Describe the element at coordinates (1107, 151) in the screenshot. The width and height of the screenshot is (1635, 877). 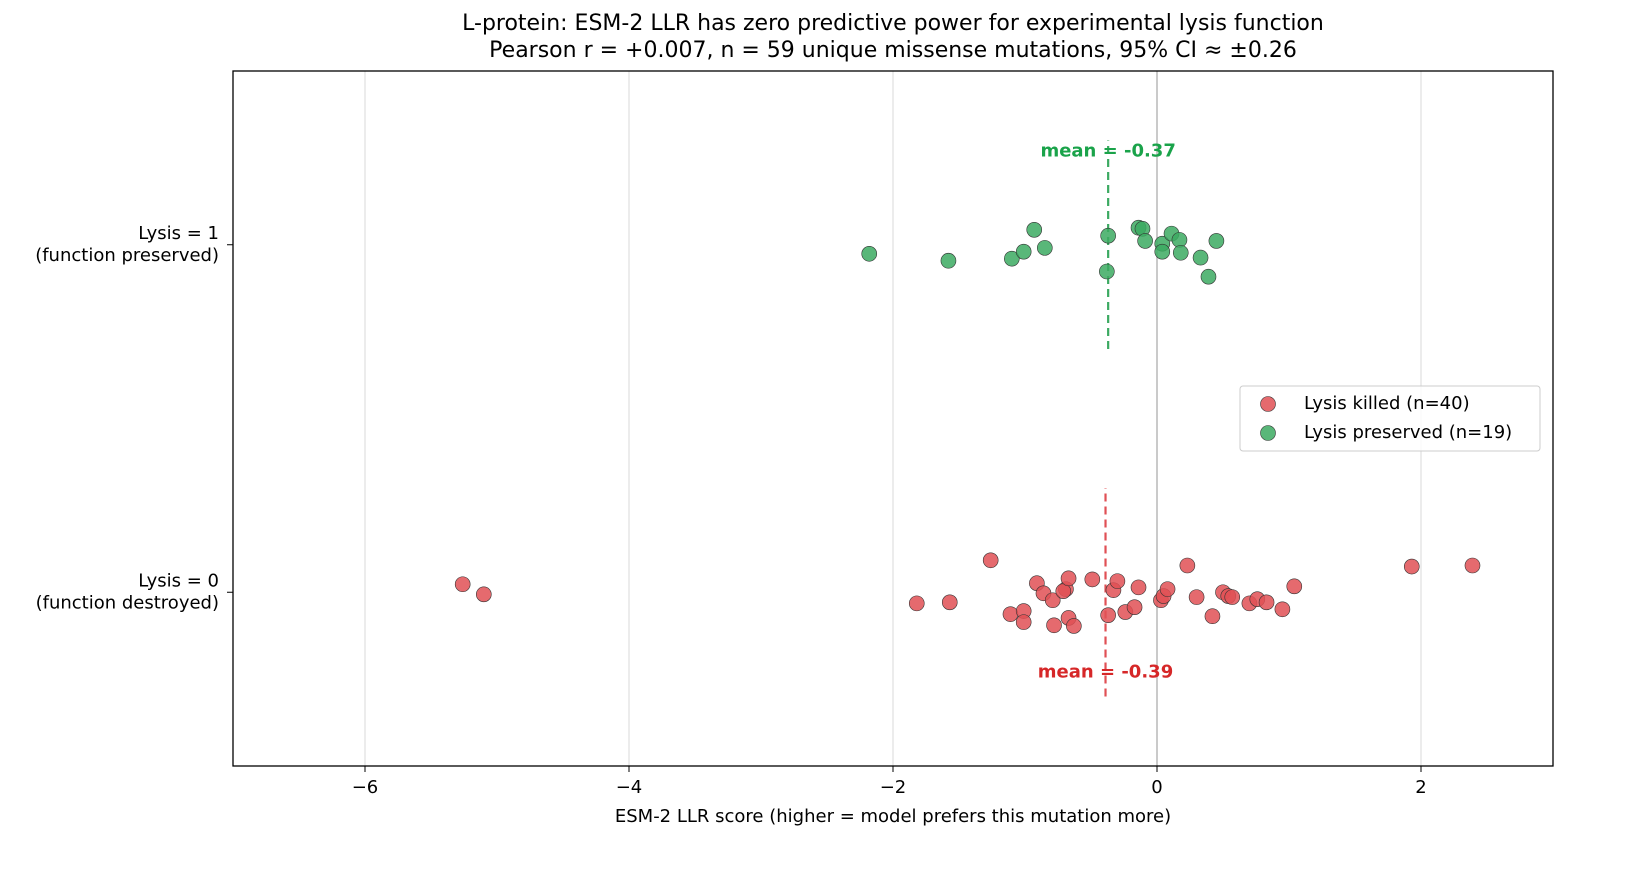
I see `mean-label: mean = -0.37` at that location.